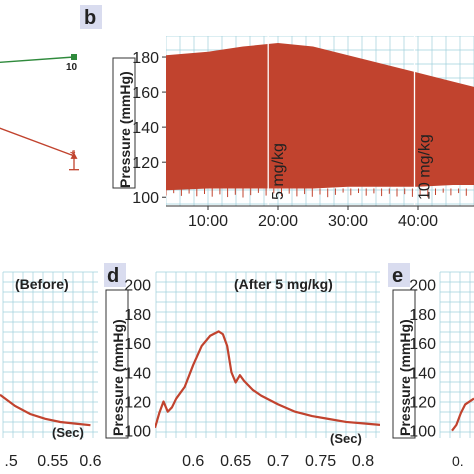 This screenshot has height=474, width=474. I want to click on panel-d-xtick-label: 0.7, so click(278, 461).